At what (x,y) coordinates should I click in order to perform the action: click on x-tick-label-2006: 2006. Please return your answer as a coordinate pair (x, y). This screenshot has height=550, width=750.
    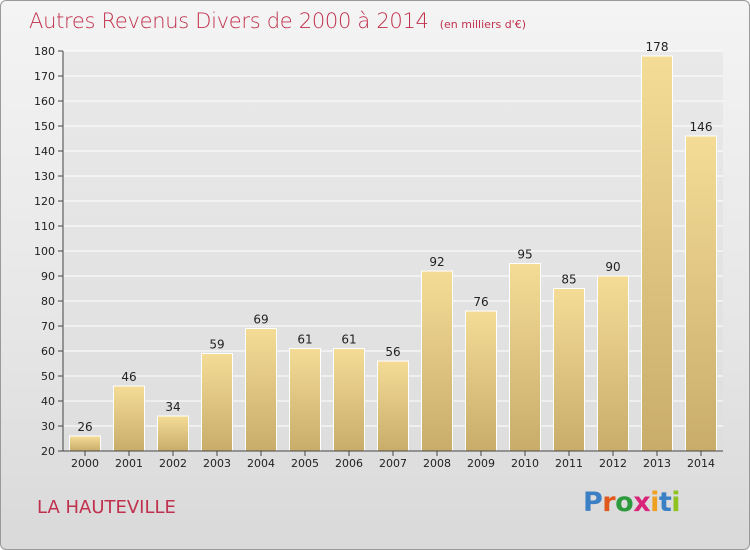
    Looking at the image, I should click on (349, 463).